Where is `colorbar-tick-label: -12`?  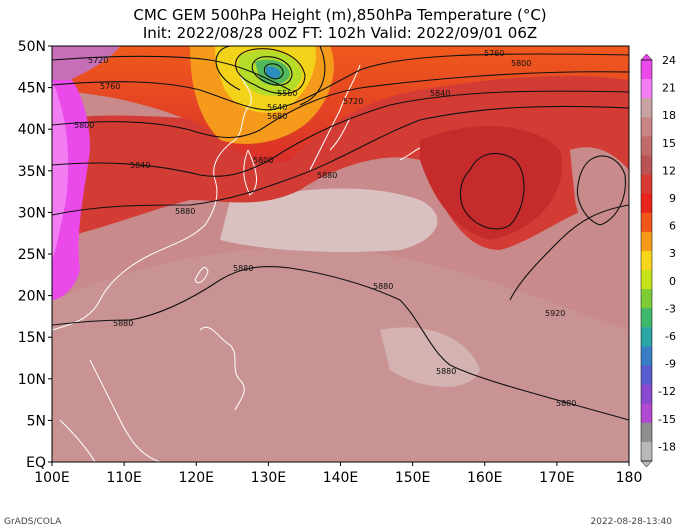 colorbar-tick-label: -12 is located at coordinates (667, 391).